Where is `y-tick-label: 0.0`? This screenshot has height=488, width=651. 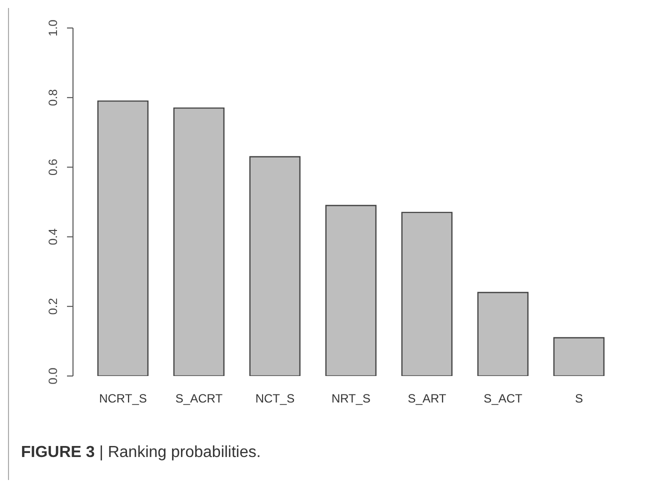 y-tick-label: 0.0 is located at coordinates (53, 375).